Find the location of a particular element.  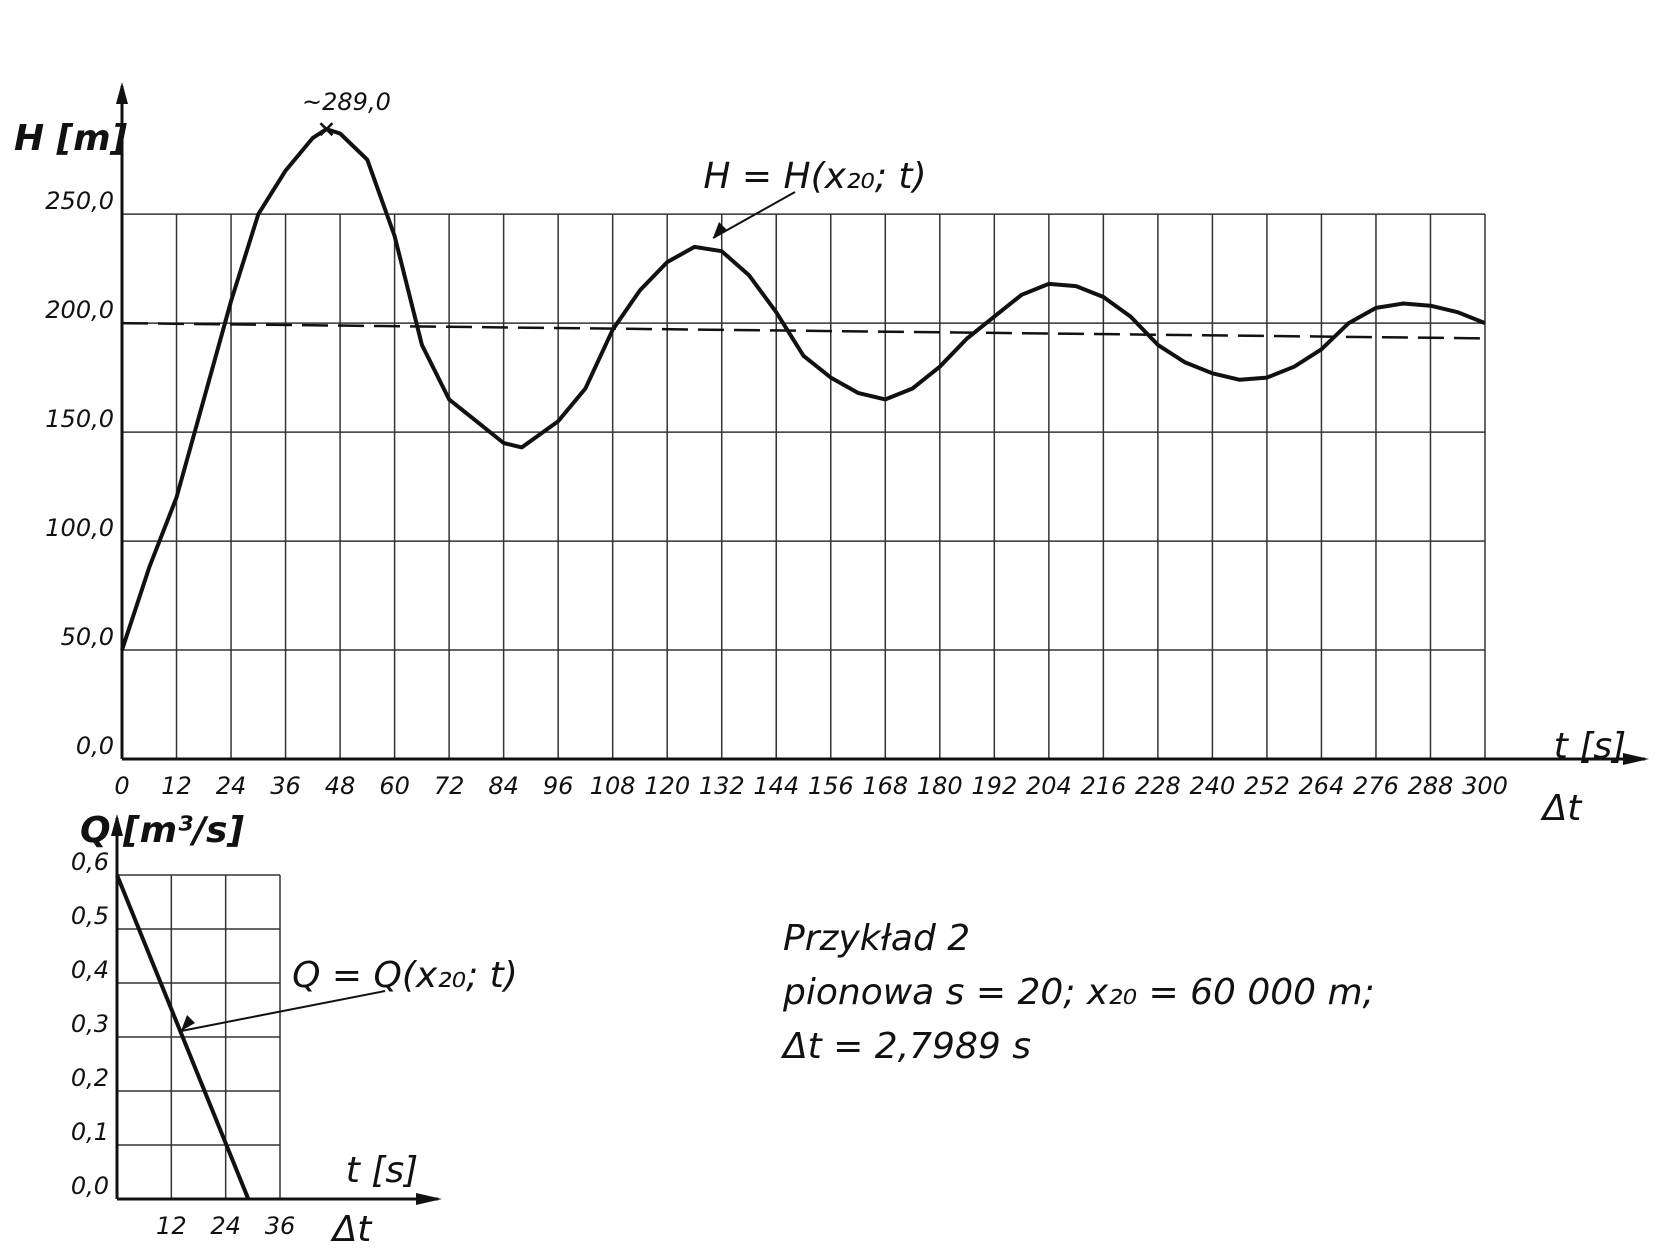

y-tick-label: 250,0 is located at coordinates (79, 201).